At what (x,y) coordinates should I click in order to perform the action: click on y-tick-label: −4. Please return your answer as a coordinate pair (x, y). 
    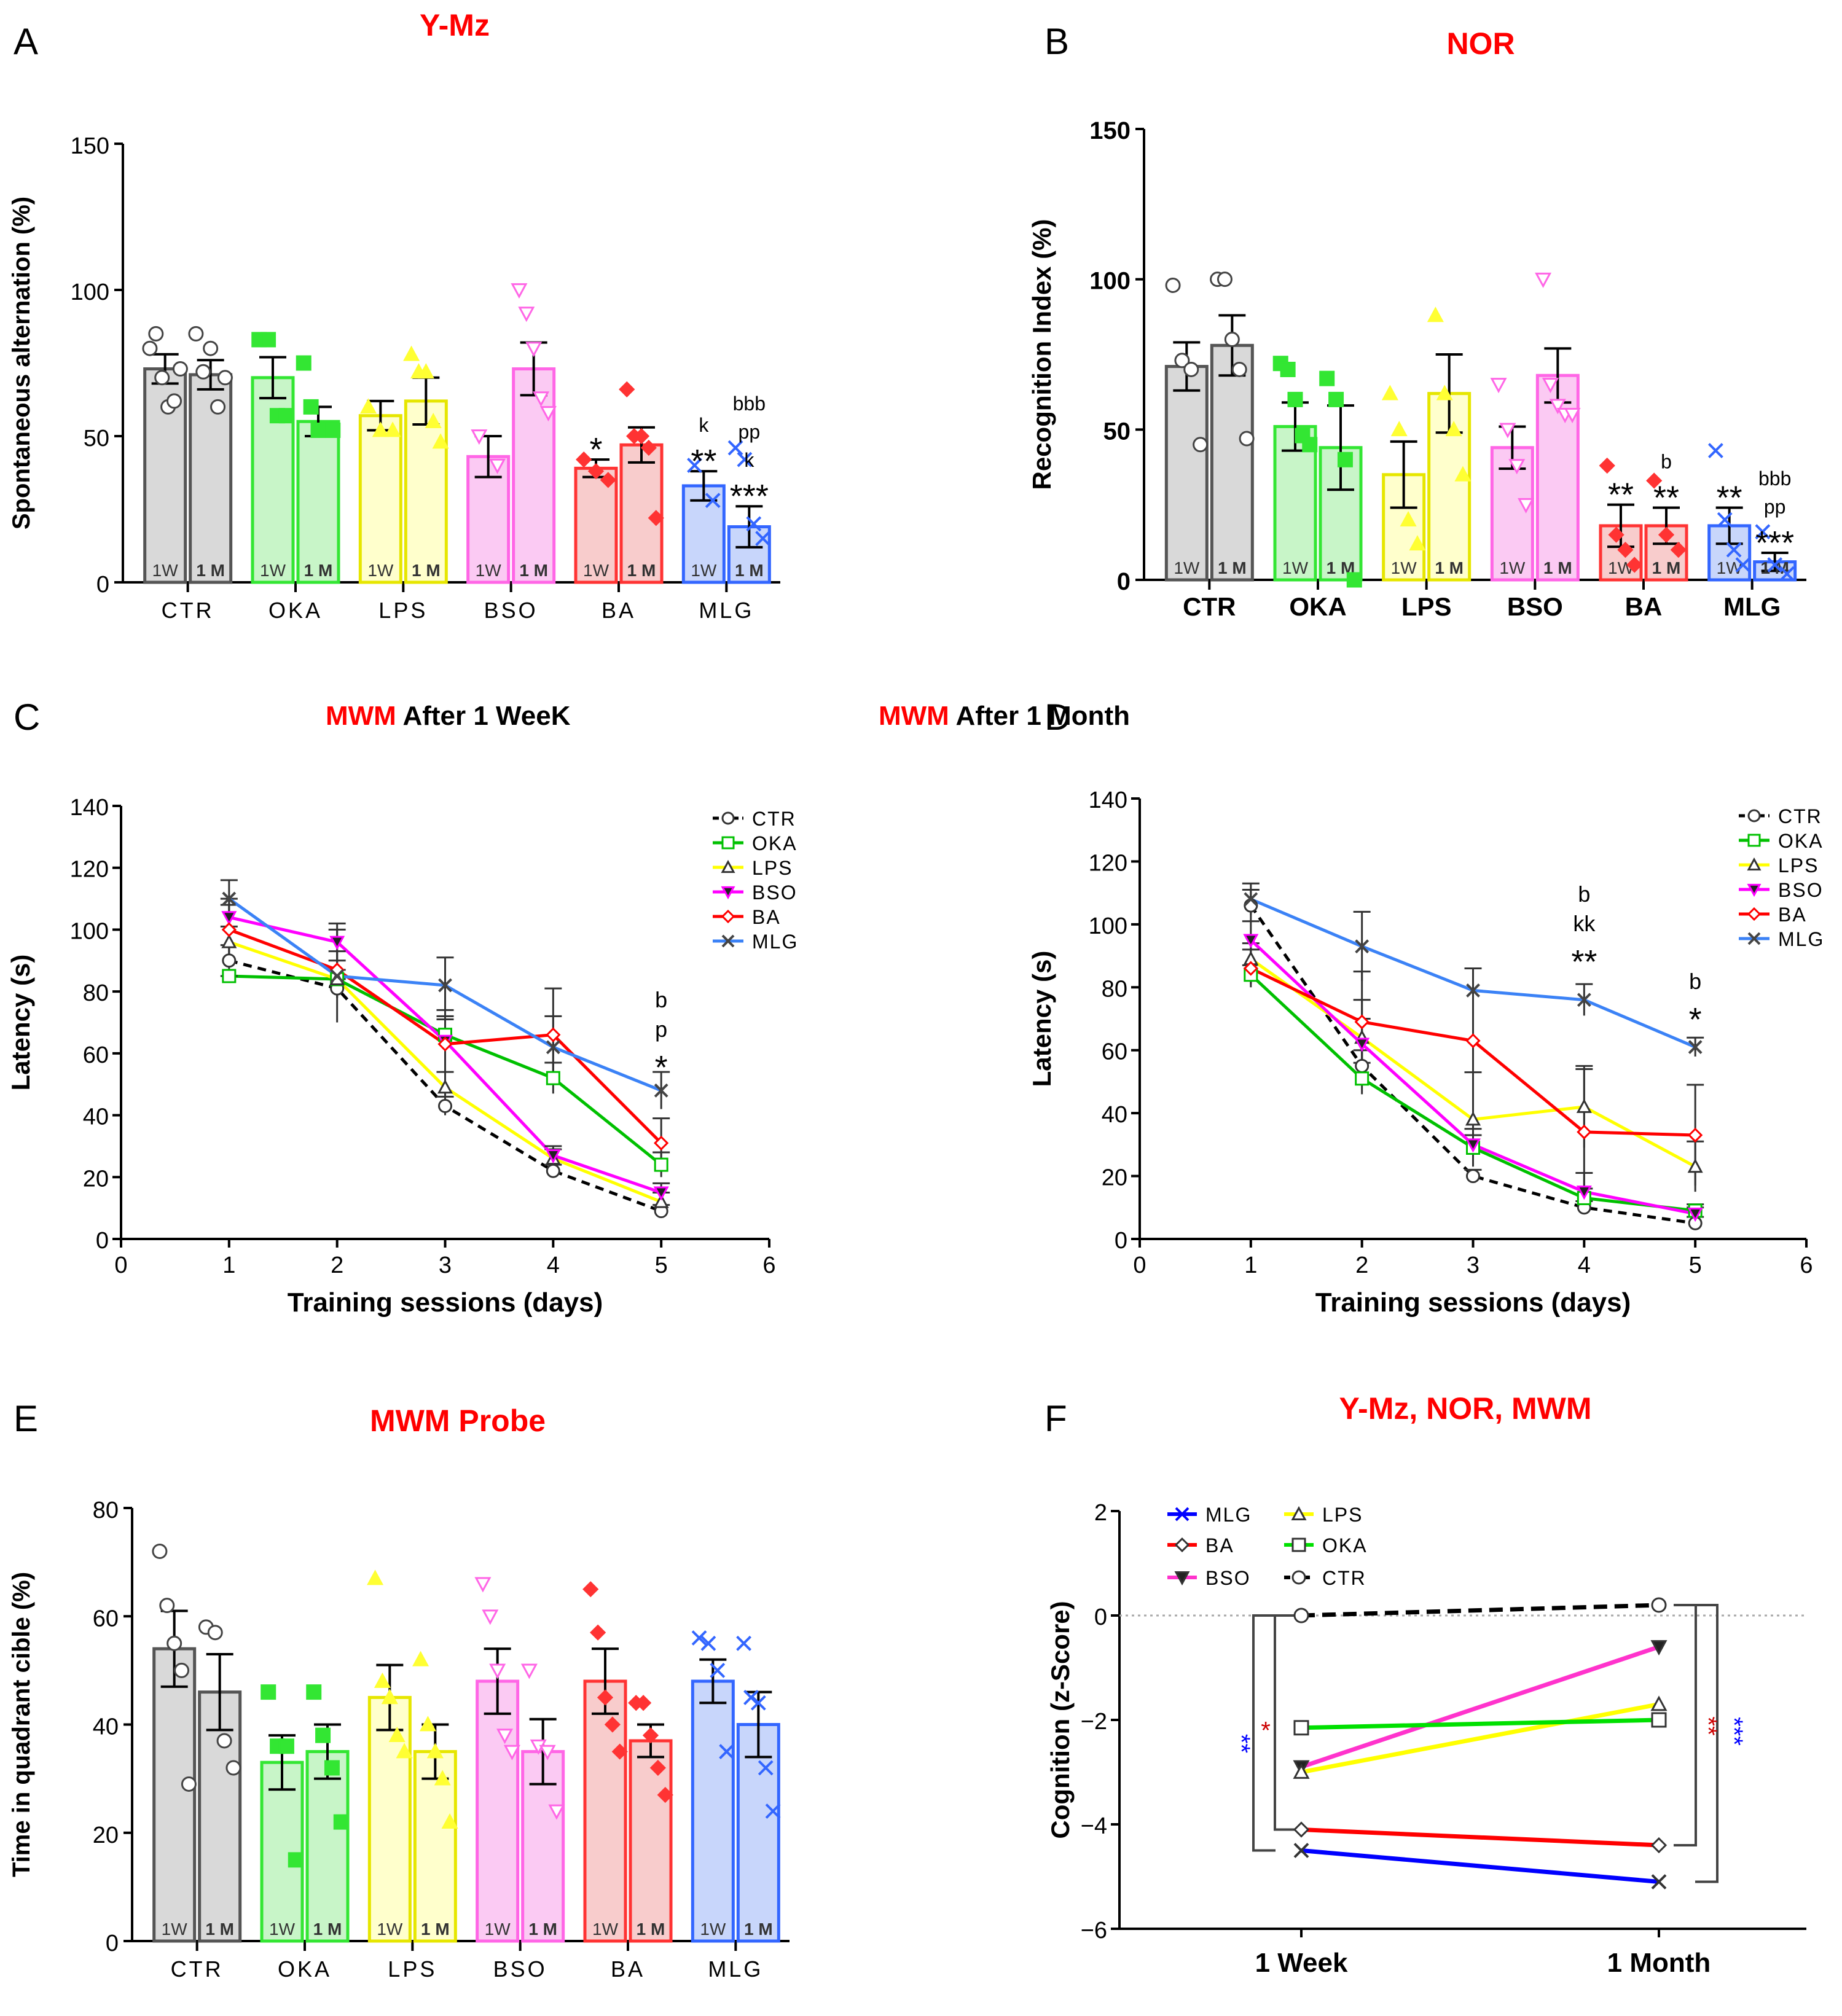
    Looking at the image, I should click on (1094, 1826).